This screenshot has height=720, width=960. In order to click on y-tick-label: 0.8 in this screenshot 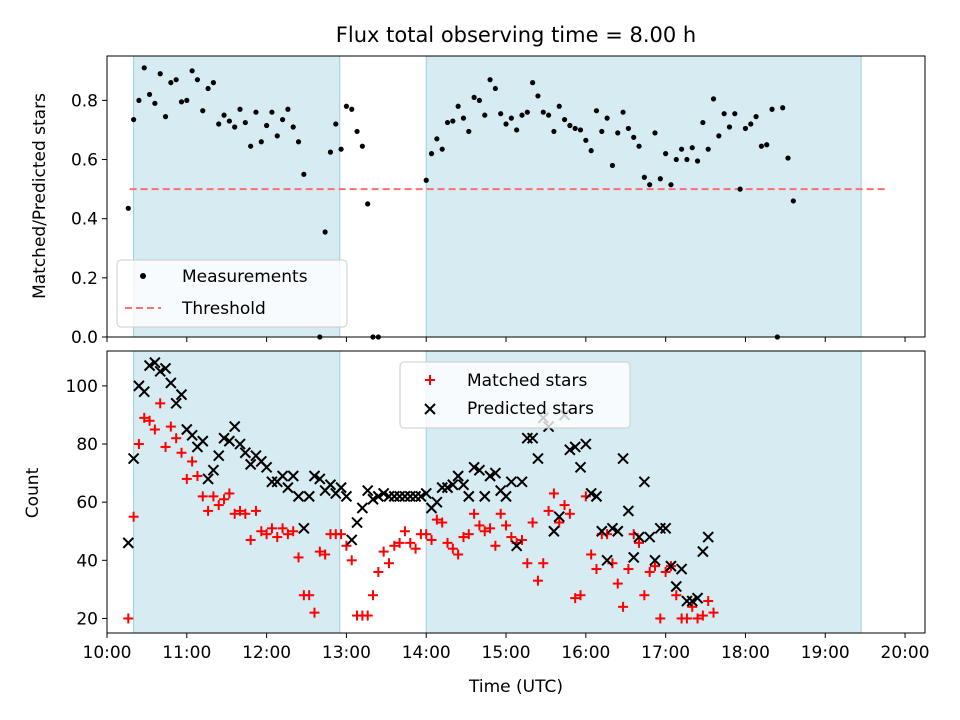, I will do `click(84, 101)`.